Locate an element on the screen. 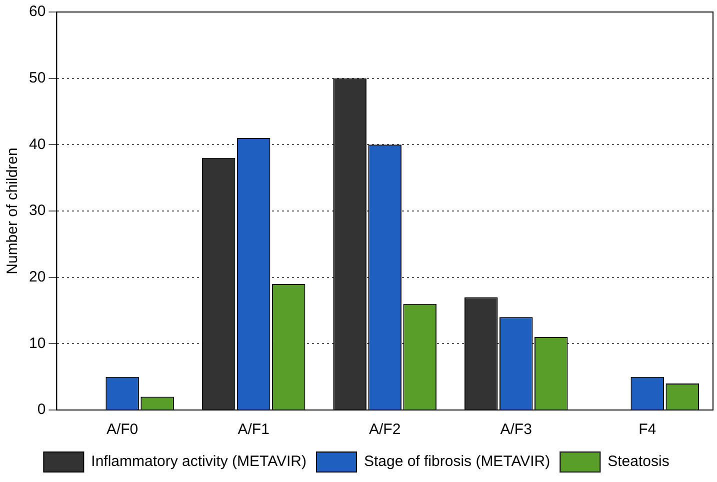  y-tick-label: 50 is located at coordinates (37, 77).